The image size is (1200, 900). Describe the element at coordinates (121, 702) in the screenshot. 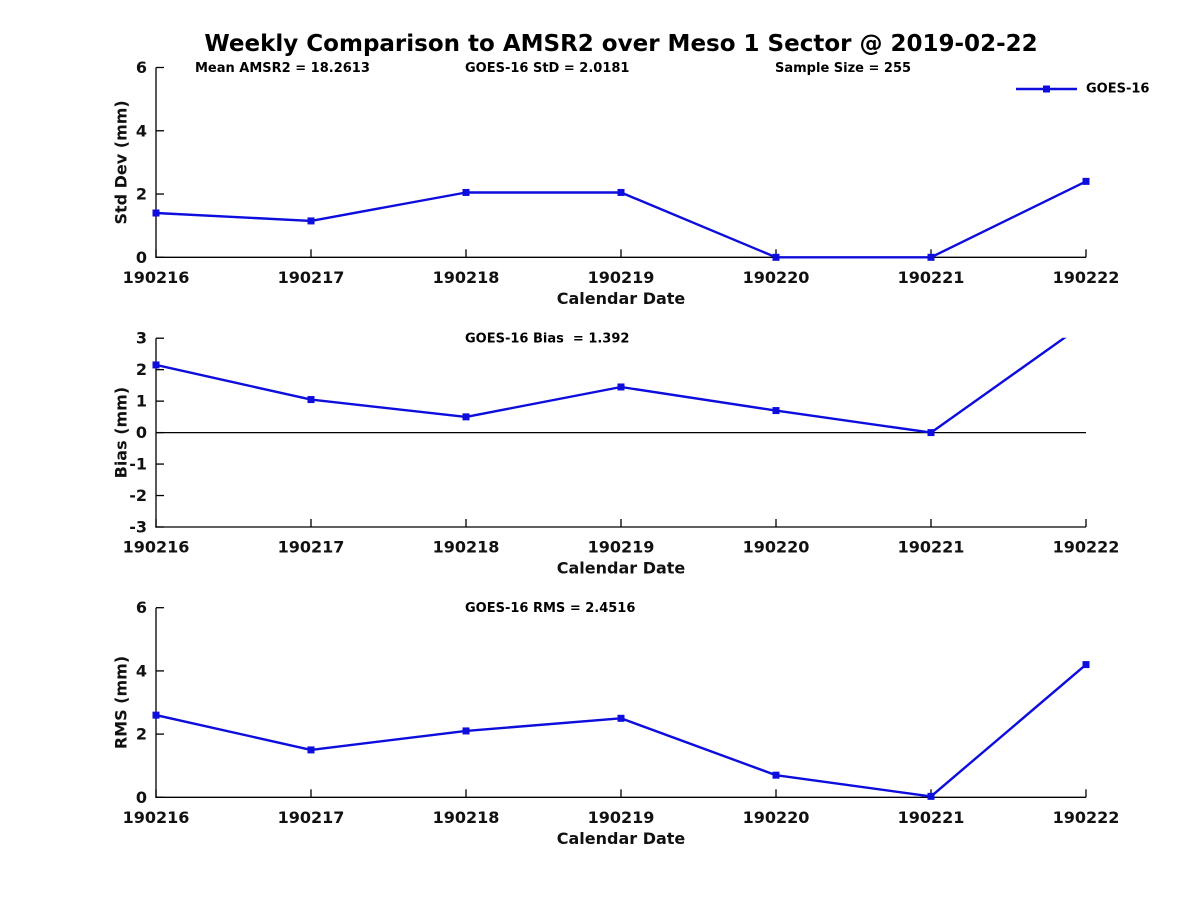

I see `y-axis-label: RMS (mm)` at that location.